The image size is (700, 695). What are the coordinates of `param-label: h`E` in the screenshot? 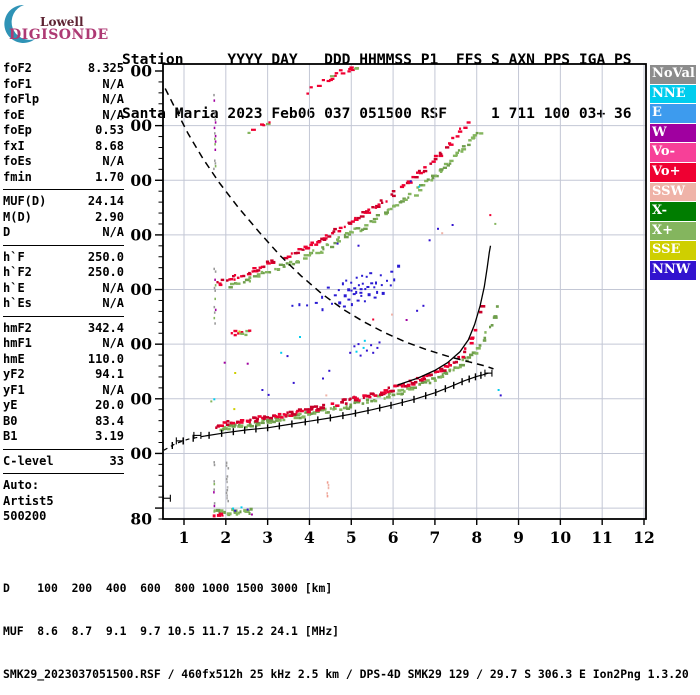 It's located at (14, 287).